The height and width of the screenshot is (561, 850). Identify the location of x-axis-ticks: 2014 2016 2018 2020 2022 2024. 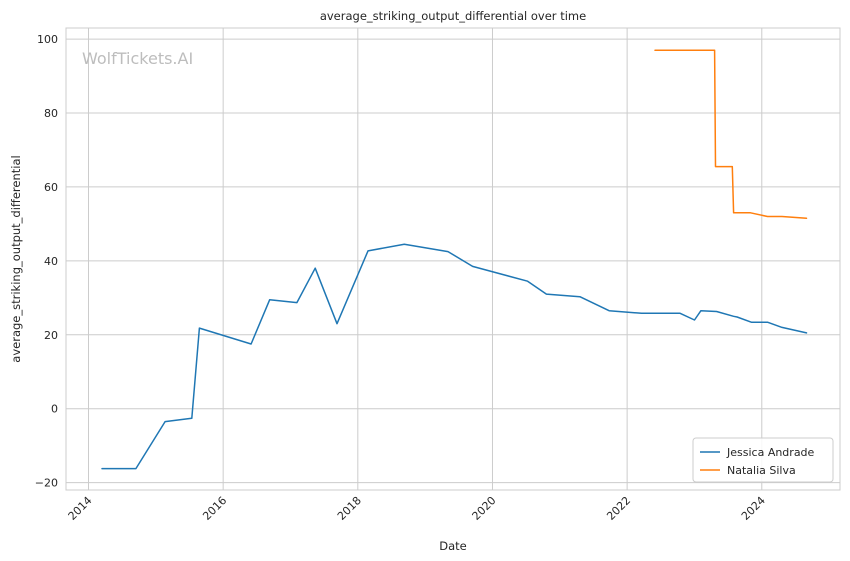
(417, 508).